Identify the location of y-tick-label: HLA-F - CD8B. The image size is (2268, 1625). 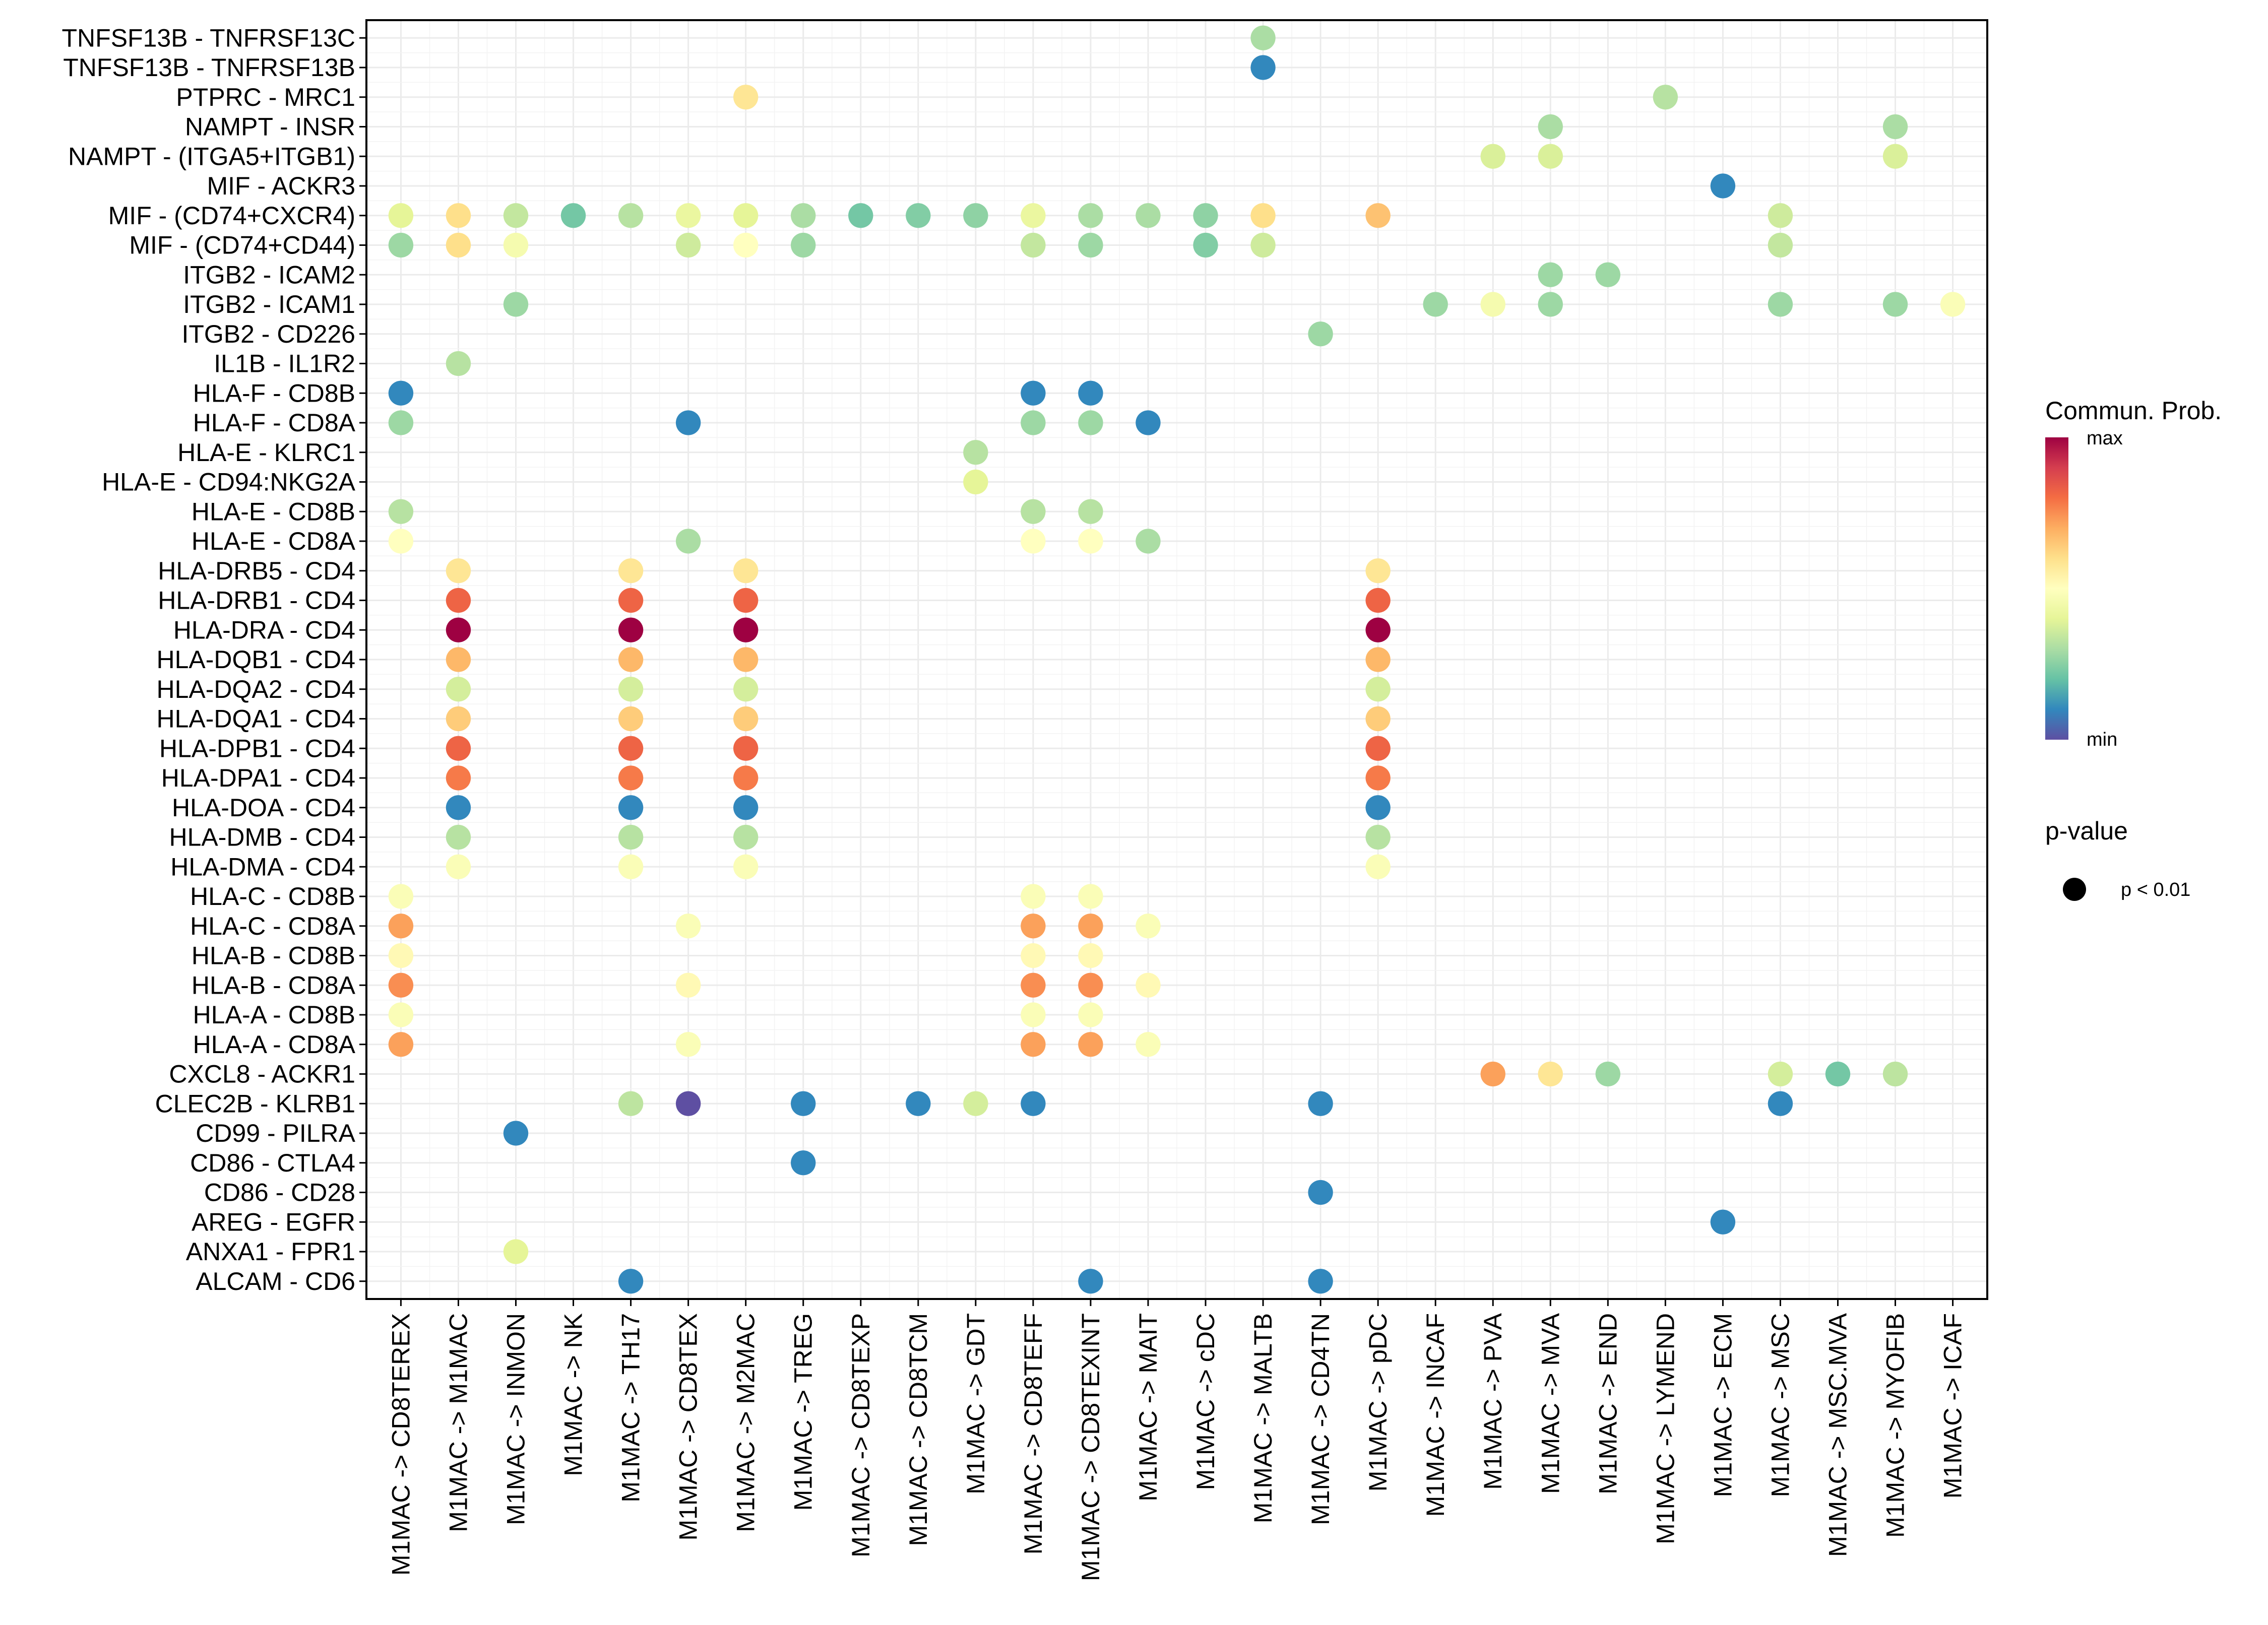
(274, 393).